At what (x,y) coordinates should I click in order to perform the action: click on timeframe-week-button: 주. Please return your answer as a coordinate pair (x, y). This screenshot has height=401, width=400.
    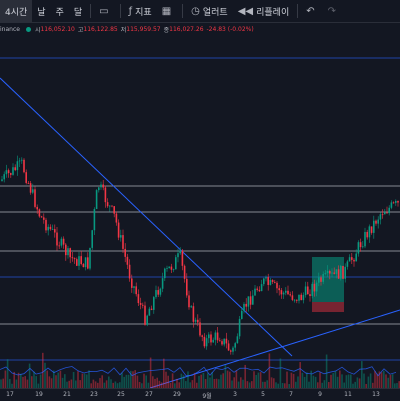
    Looking at the image, I should click on (60, 11).